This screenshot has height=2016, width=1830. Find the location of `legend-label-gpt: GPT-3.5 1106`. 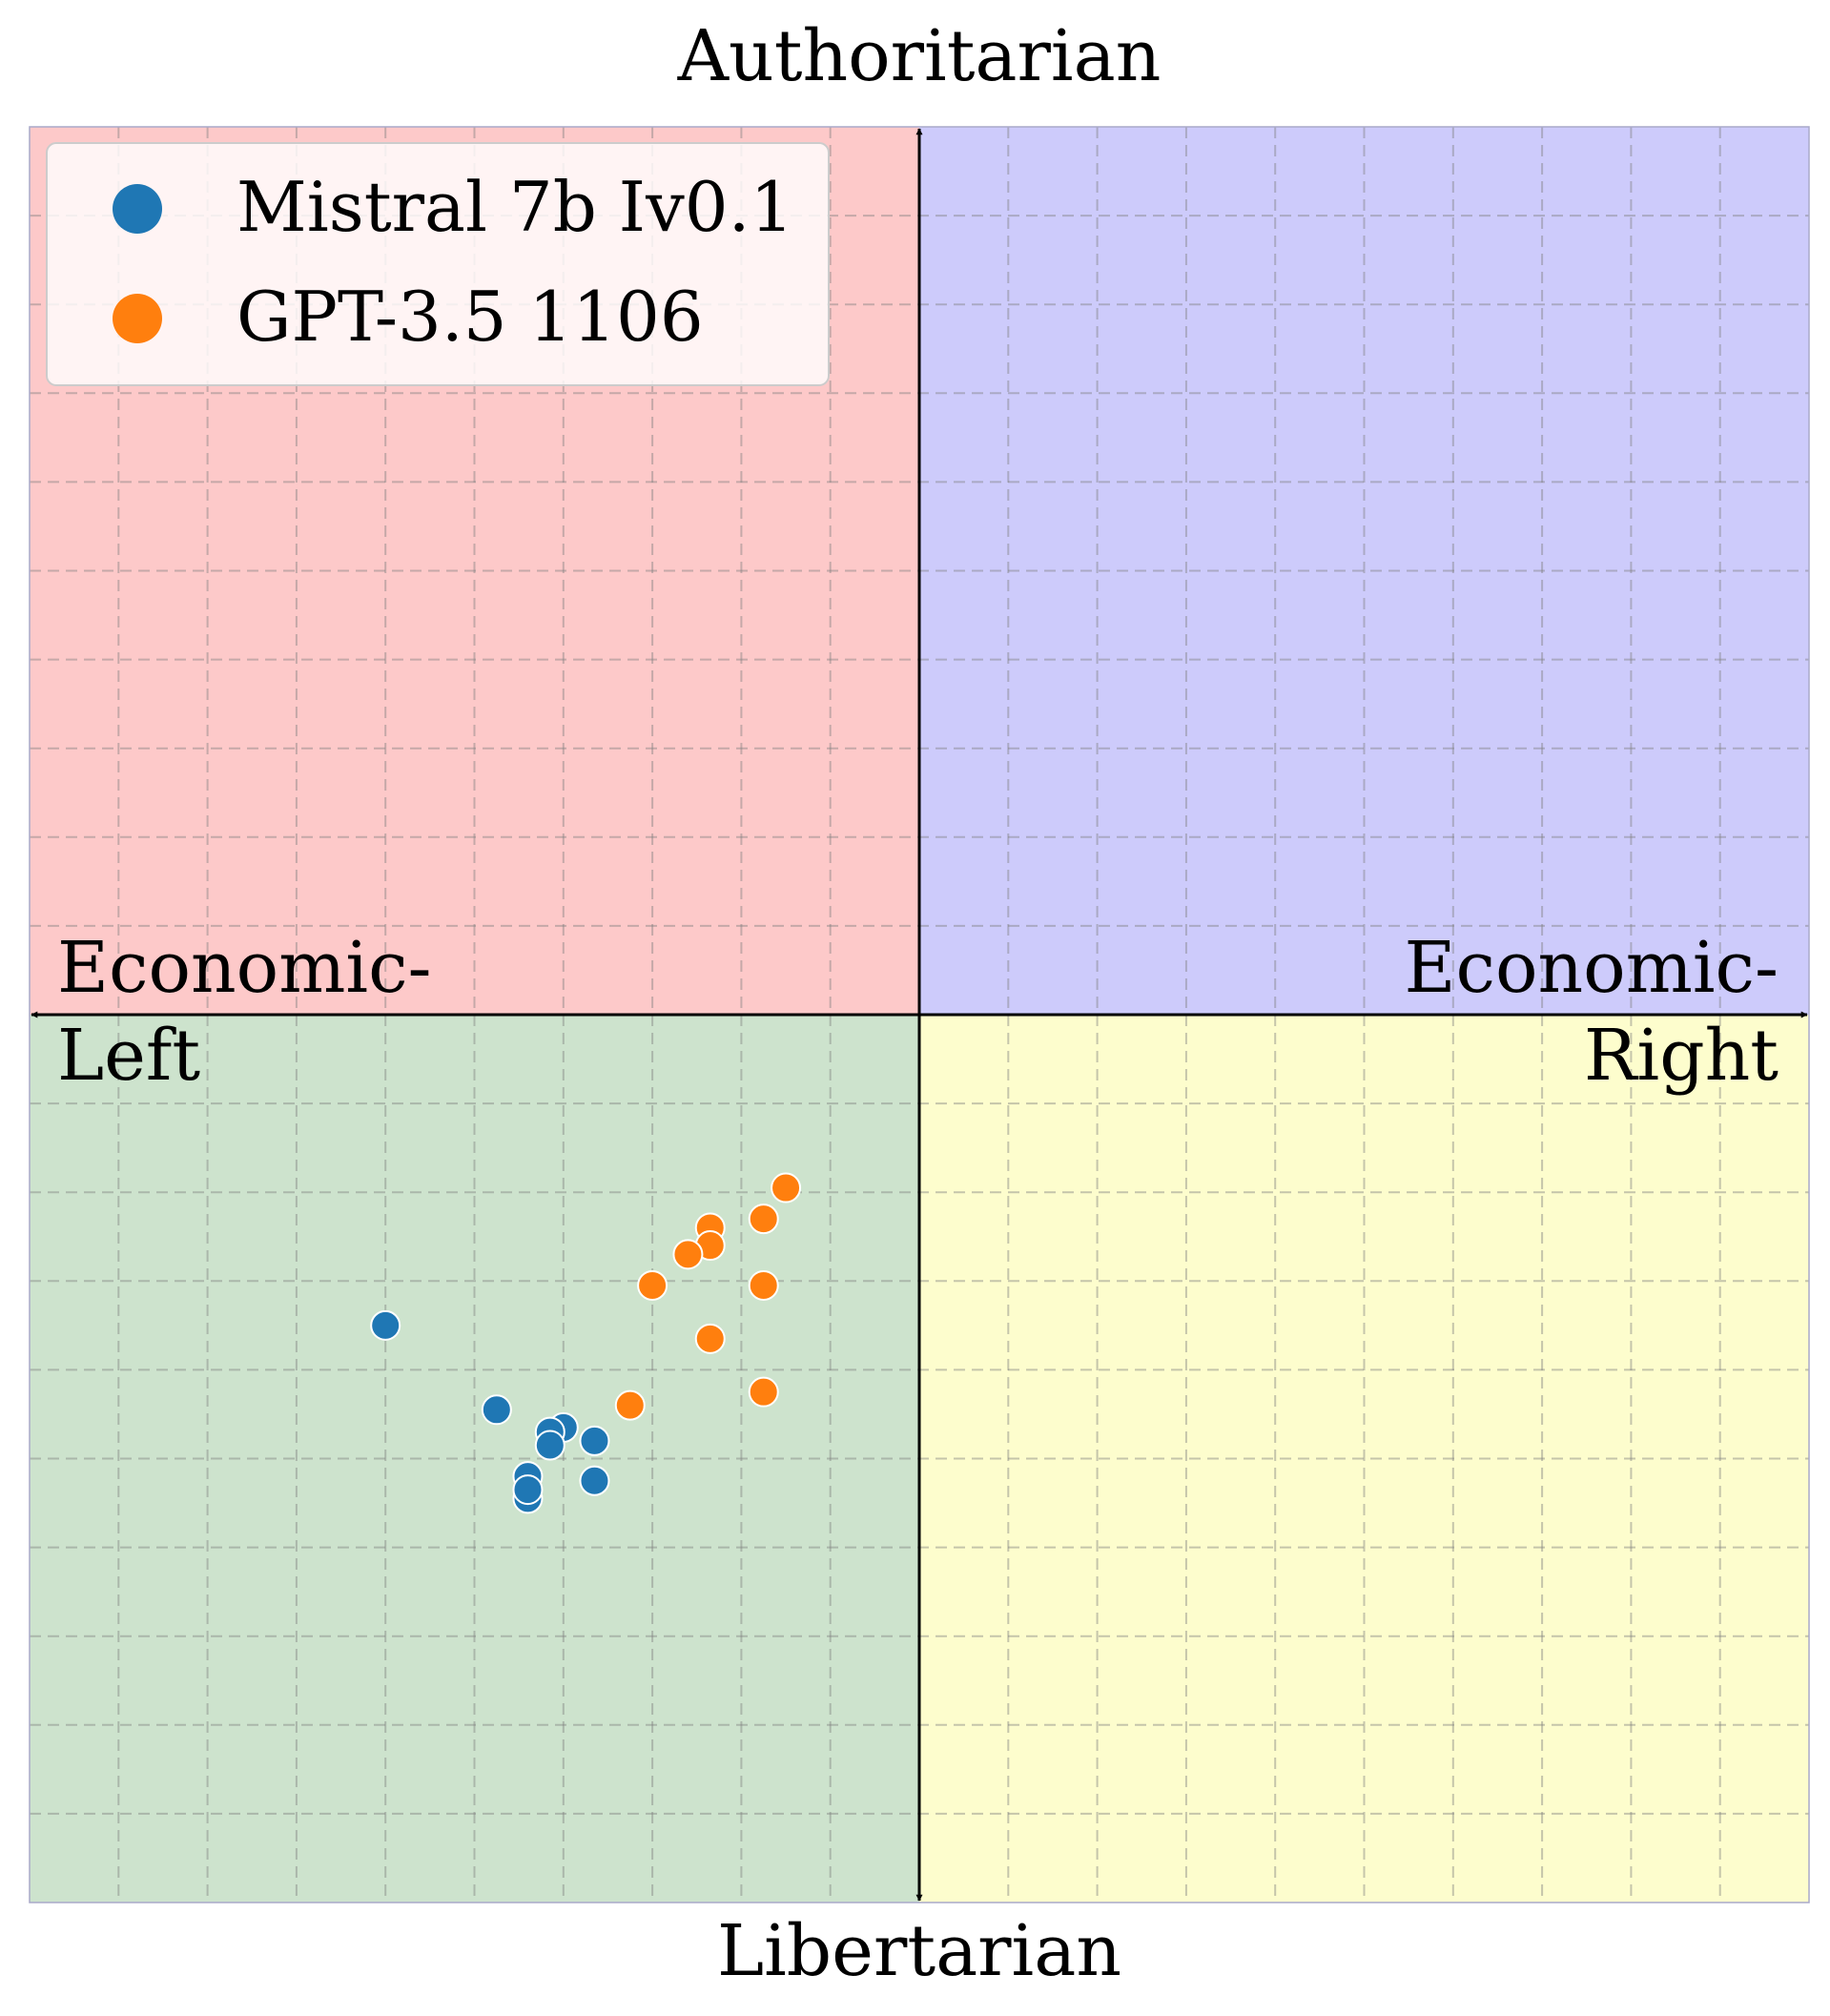

legend-label-gpt: GPT-3.5 1106 is located at coordinates (470, 317).